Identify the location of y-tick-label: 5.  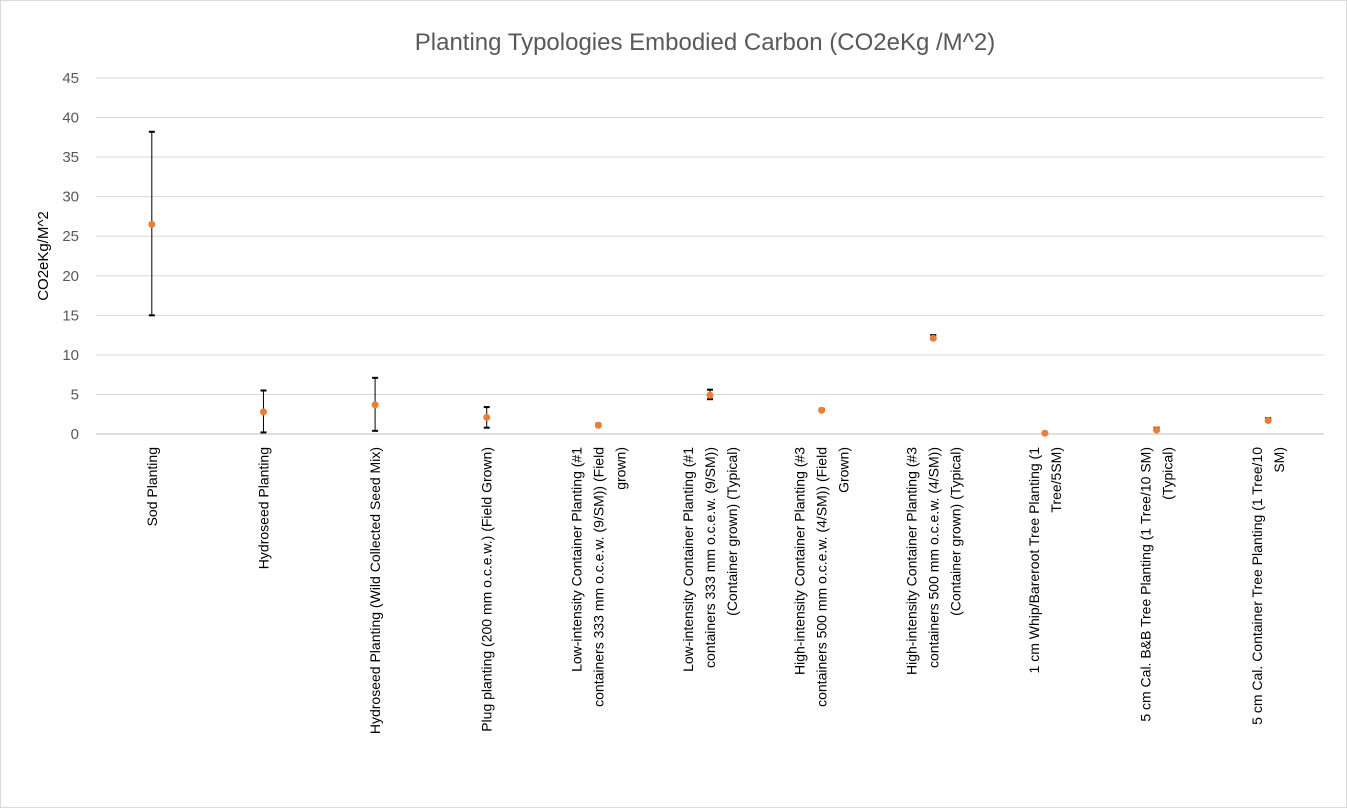
(75, 394).